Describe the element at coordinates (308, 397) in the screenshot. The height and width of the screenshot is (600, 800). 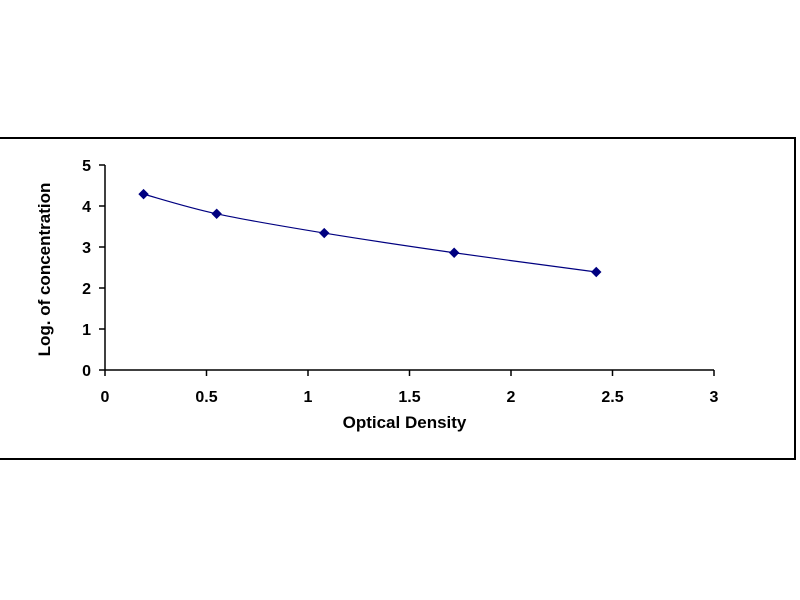
I see `x-tick-label: 1` at that location.